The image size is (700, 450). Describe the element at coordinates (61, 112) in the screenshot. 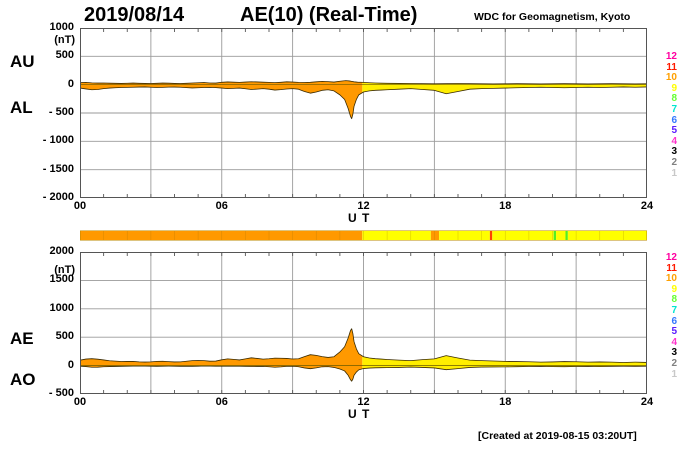

I see `top-y-tick--500: - 500` at that location.